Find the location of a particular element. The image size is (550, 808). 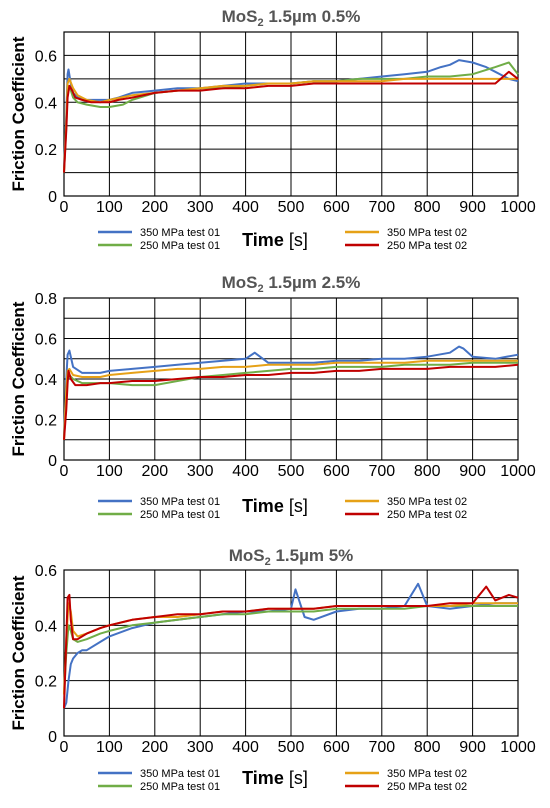

chart-title: MoS2 1.5µm 2.5% is located at coordinates (291, 284).